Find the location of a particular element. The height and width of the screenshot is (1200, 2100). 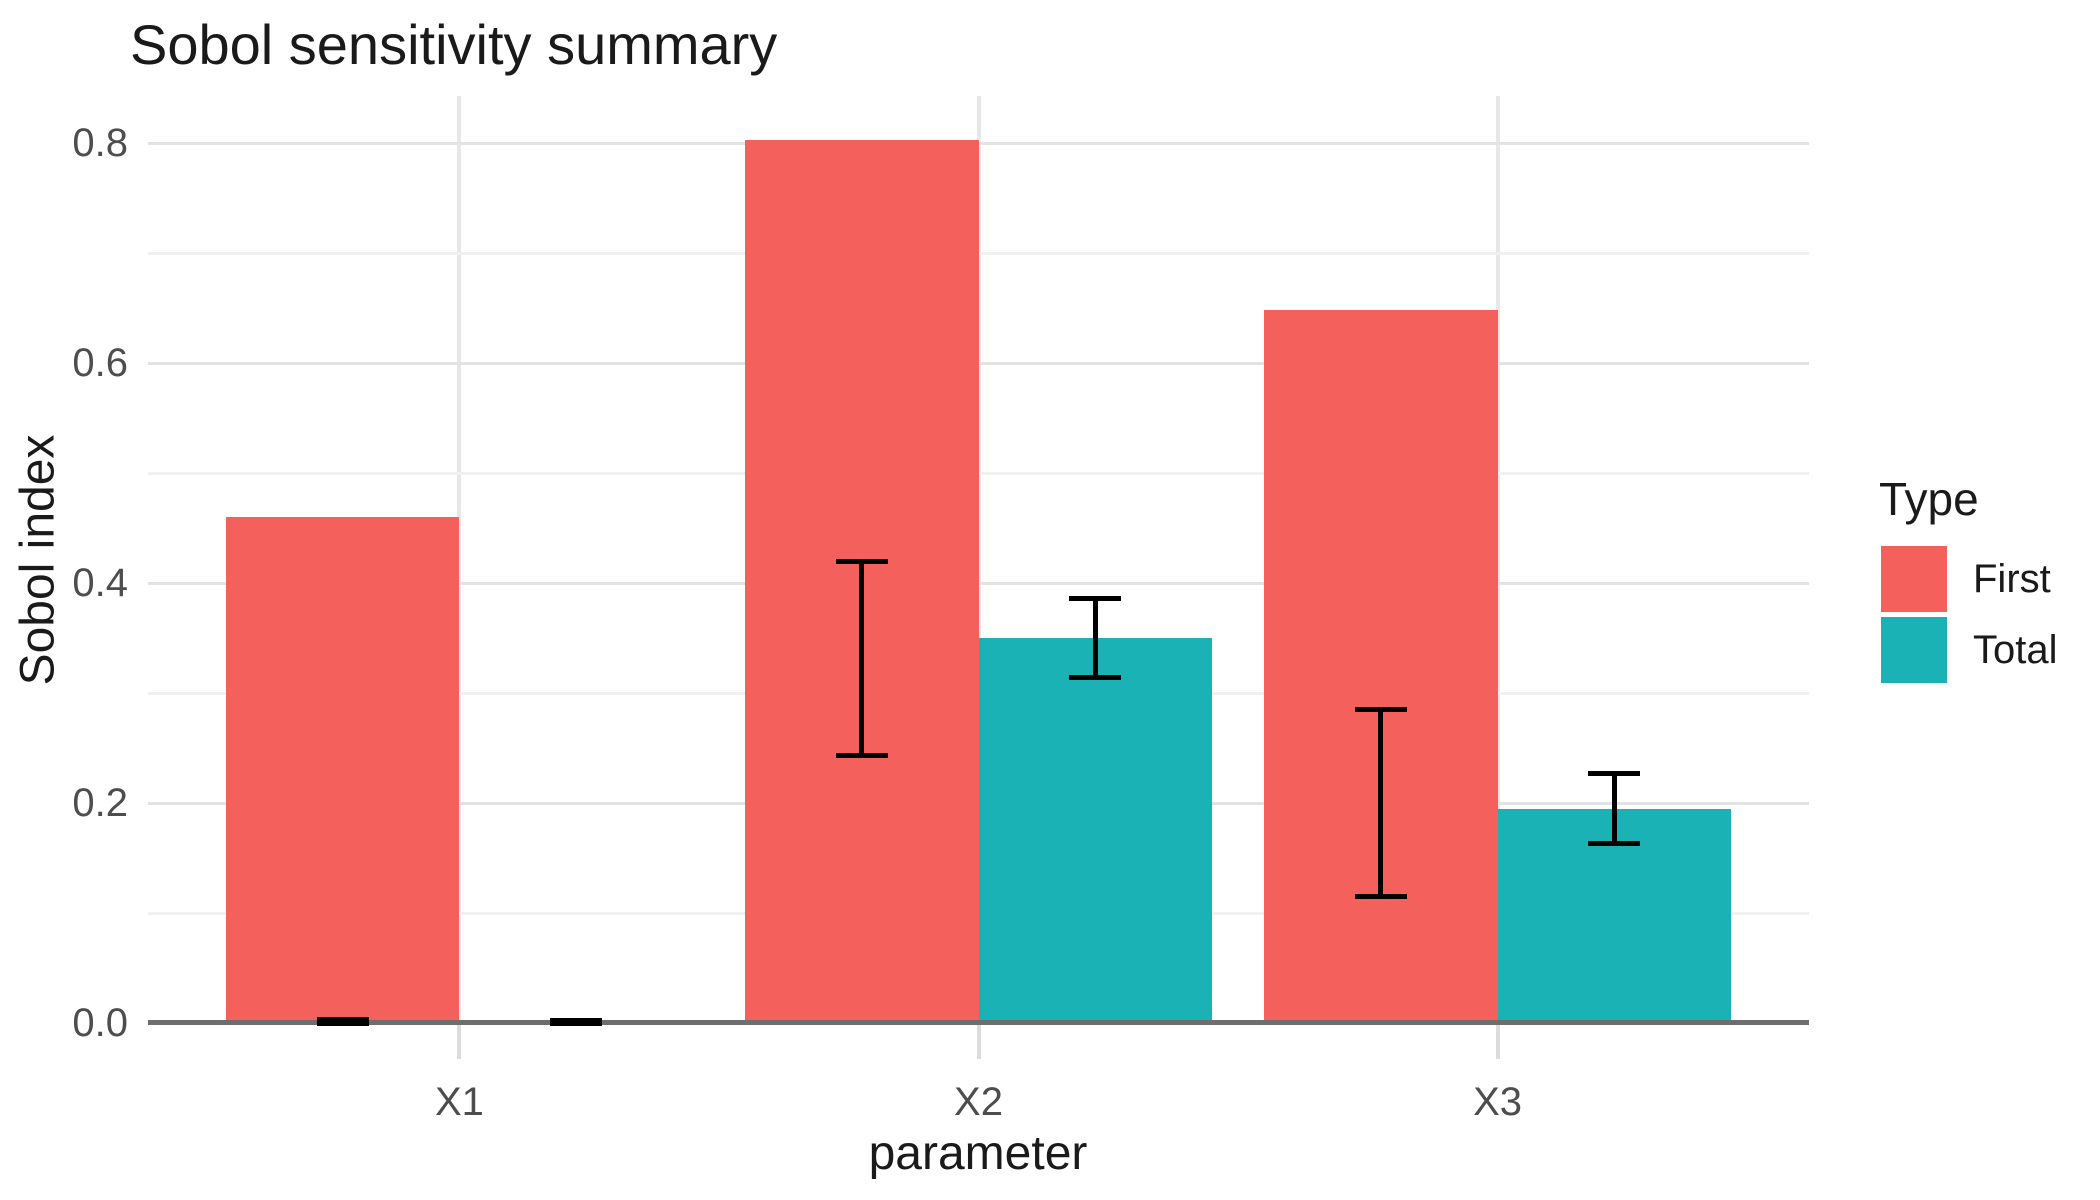

chart-title: Sobol sensitivity summary is located at coordinates (454, 44).